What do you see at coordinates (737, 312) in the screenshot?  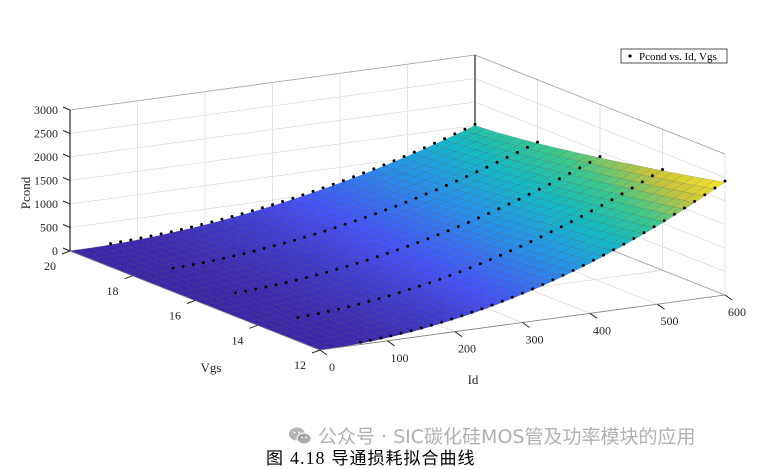 I see `x-tick-label: 600` at bounding box center [737, 312].